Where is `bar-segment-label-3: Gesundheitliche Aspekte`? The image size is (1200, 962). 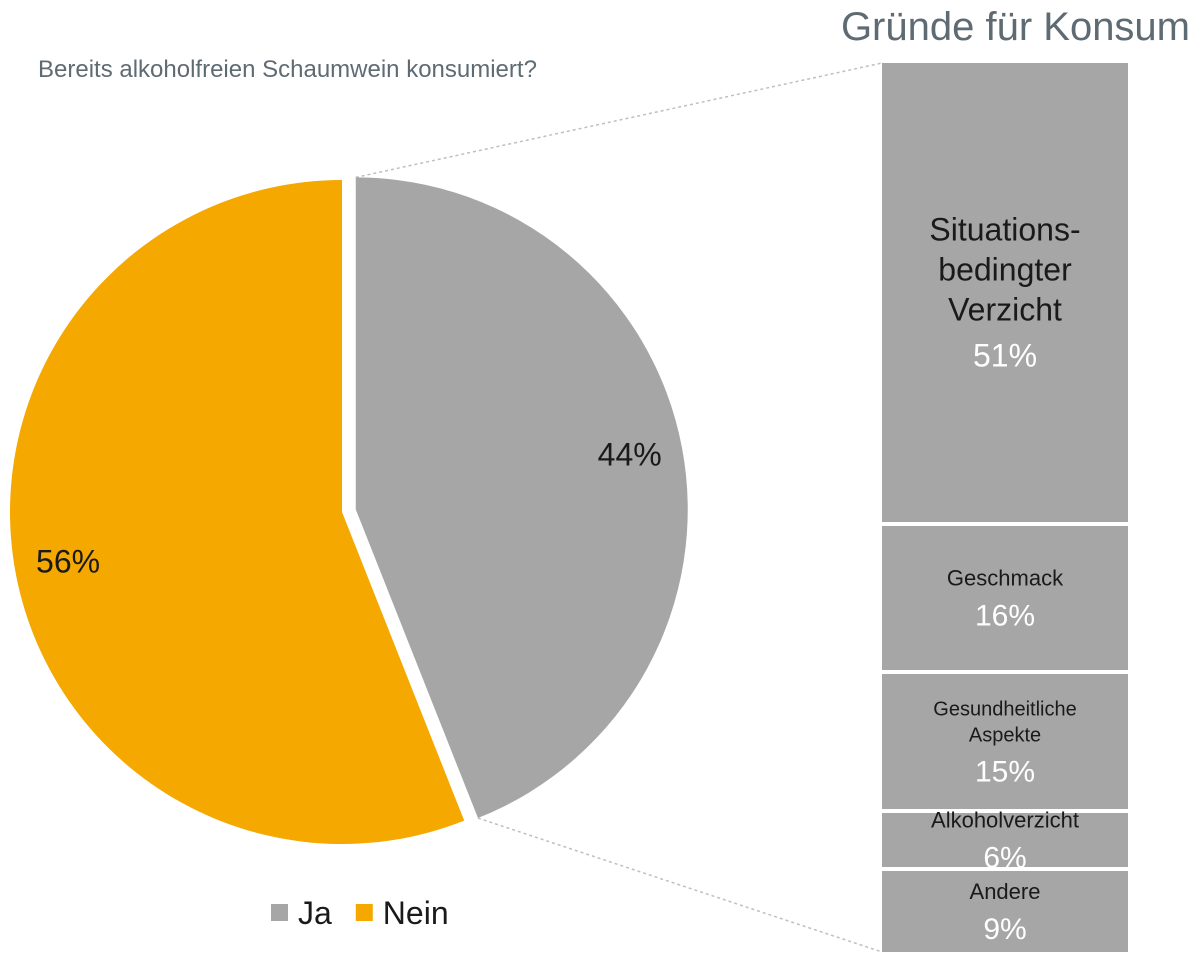
bar-segment-label-3: Gesundheitliche Aspekte is located at coordinates (1004, 723).